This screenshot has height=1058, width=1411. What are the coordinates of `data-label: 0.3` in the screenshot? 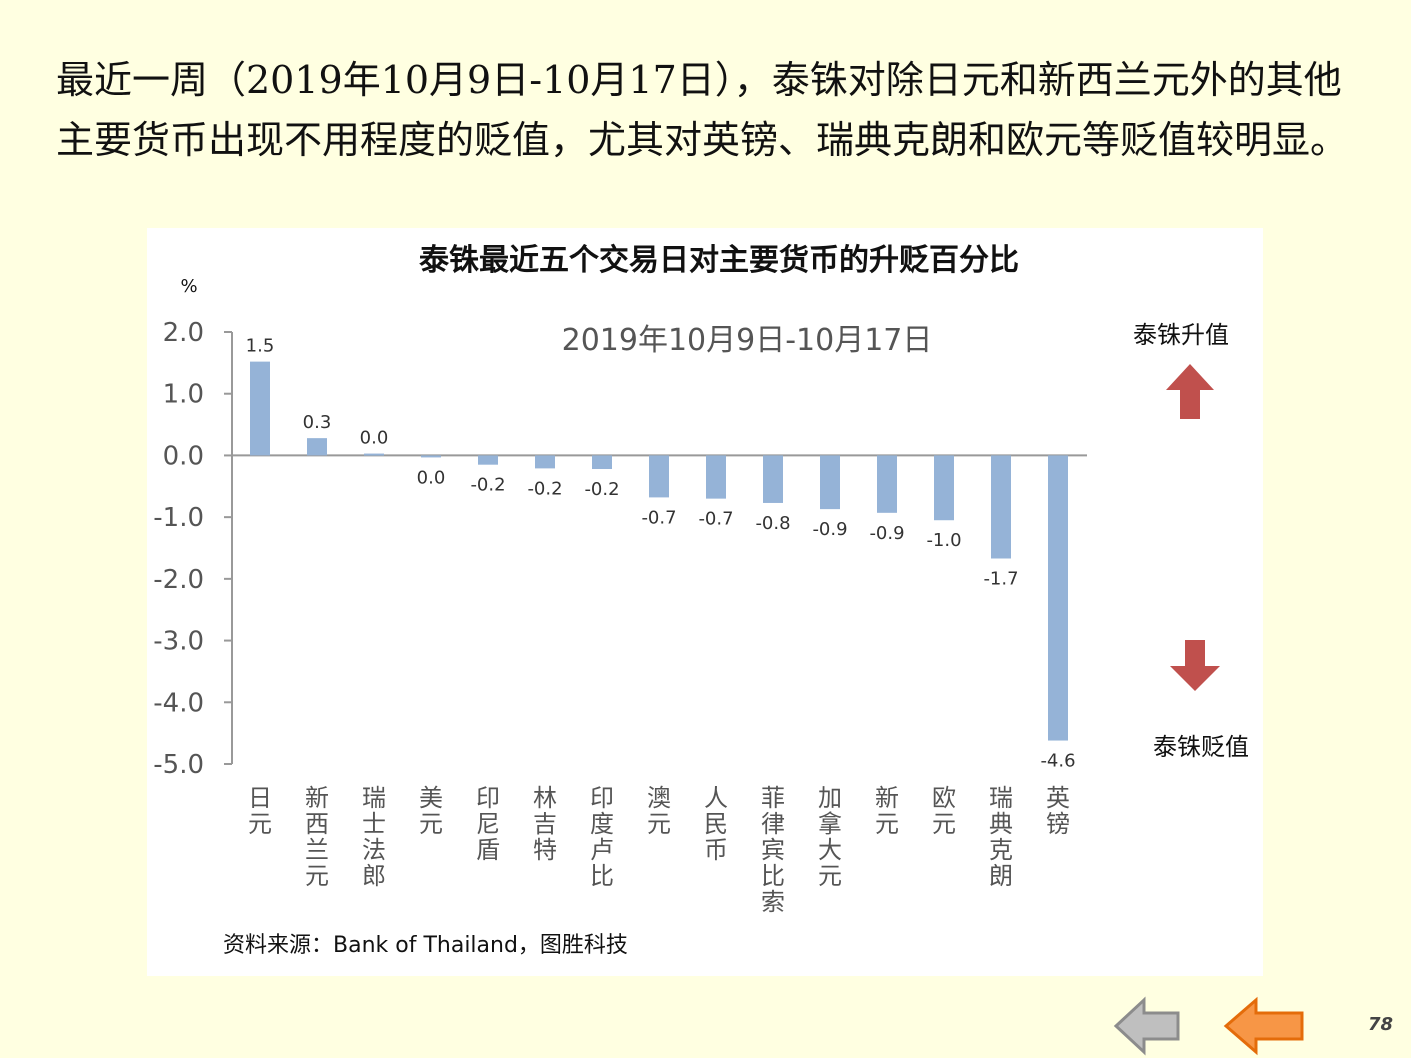 It's located at (317, 422).